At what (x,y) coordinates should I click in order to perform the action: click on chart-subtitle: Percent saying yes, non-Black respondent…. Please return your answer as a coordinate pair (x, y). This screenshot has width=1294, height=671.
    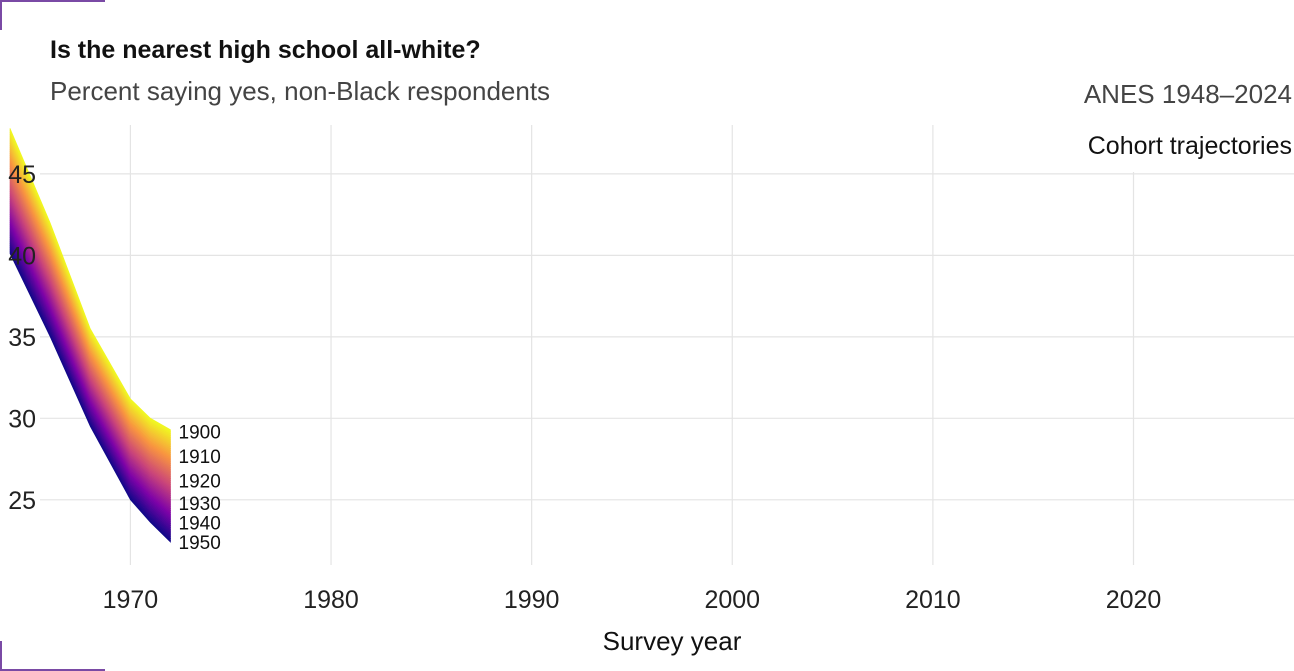
    Looking at the image, I should click on (300, 91).